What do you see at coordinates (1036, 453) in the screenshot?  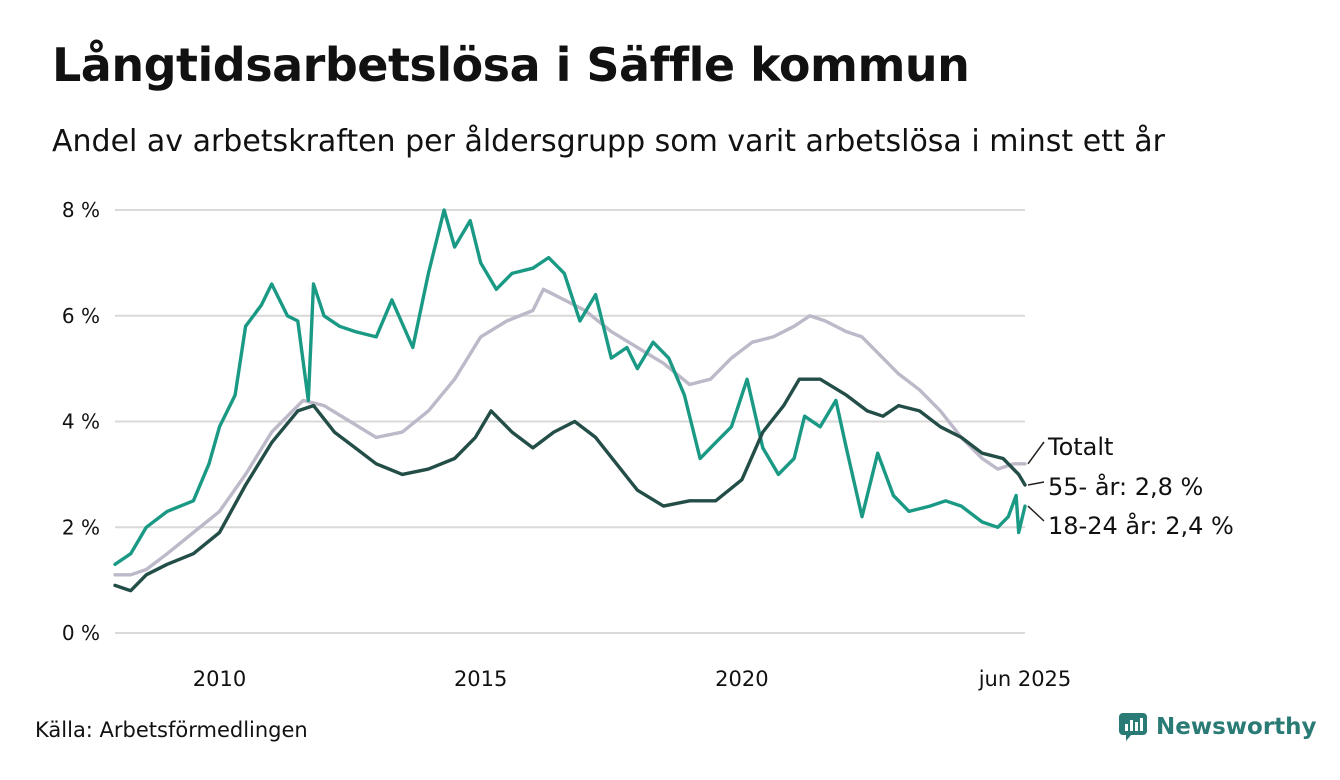 I see `leader-line-total` at bounding box center [1036, 453].